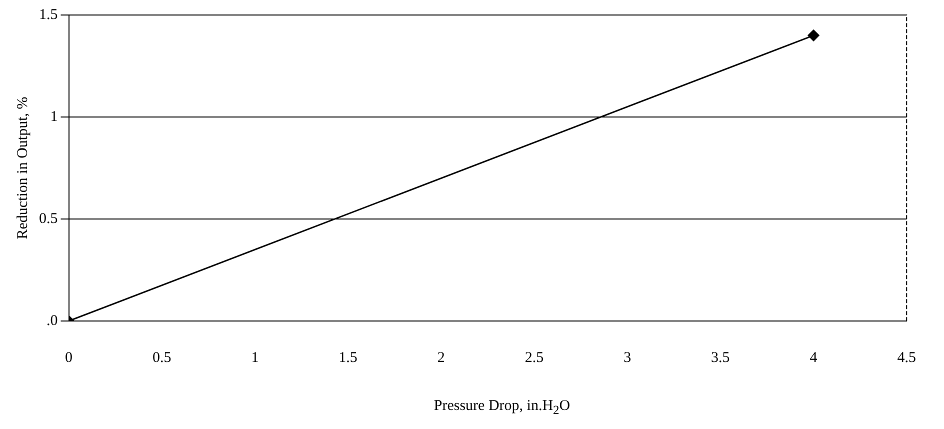 The height and width of the screenshot is (429, 944). Describe the element at coordinates (48, 218) in the screenshot. I see `y-tick-label: 0.5` at that location.